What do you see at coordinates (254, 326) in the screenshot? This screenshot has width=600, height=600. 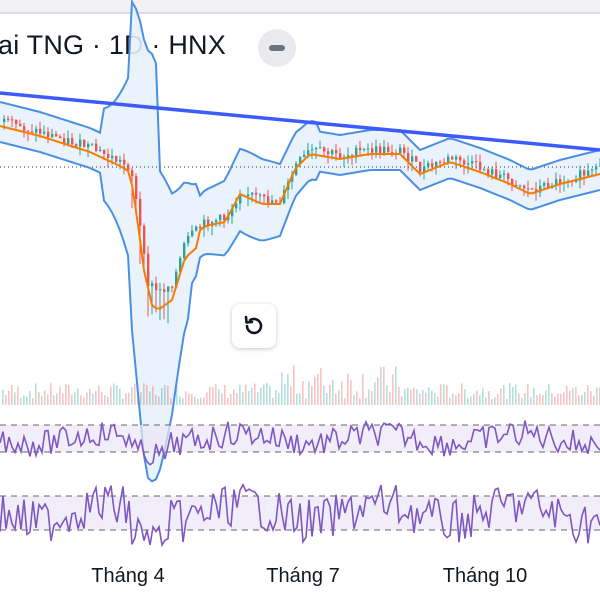 I see `reset-chart-button` at bounding box center [254, 326].